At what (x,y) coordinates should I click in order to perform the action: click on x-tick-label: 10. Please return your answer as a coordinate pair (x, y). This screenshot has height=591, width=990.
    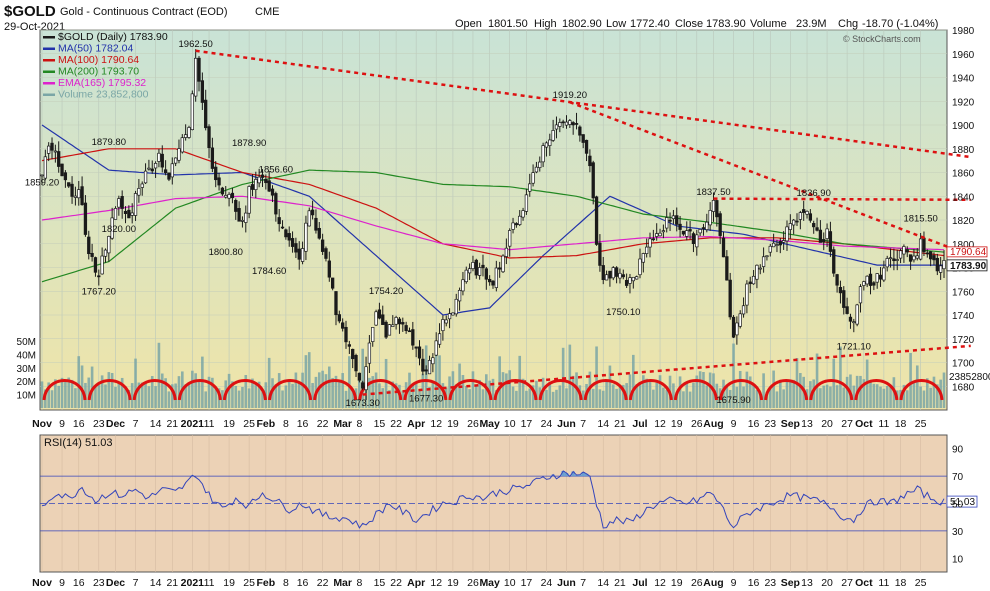
    Looking at the image, I should click on (510, 583).